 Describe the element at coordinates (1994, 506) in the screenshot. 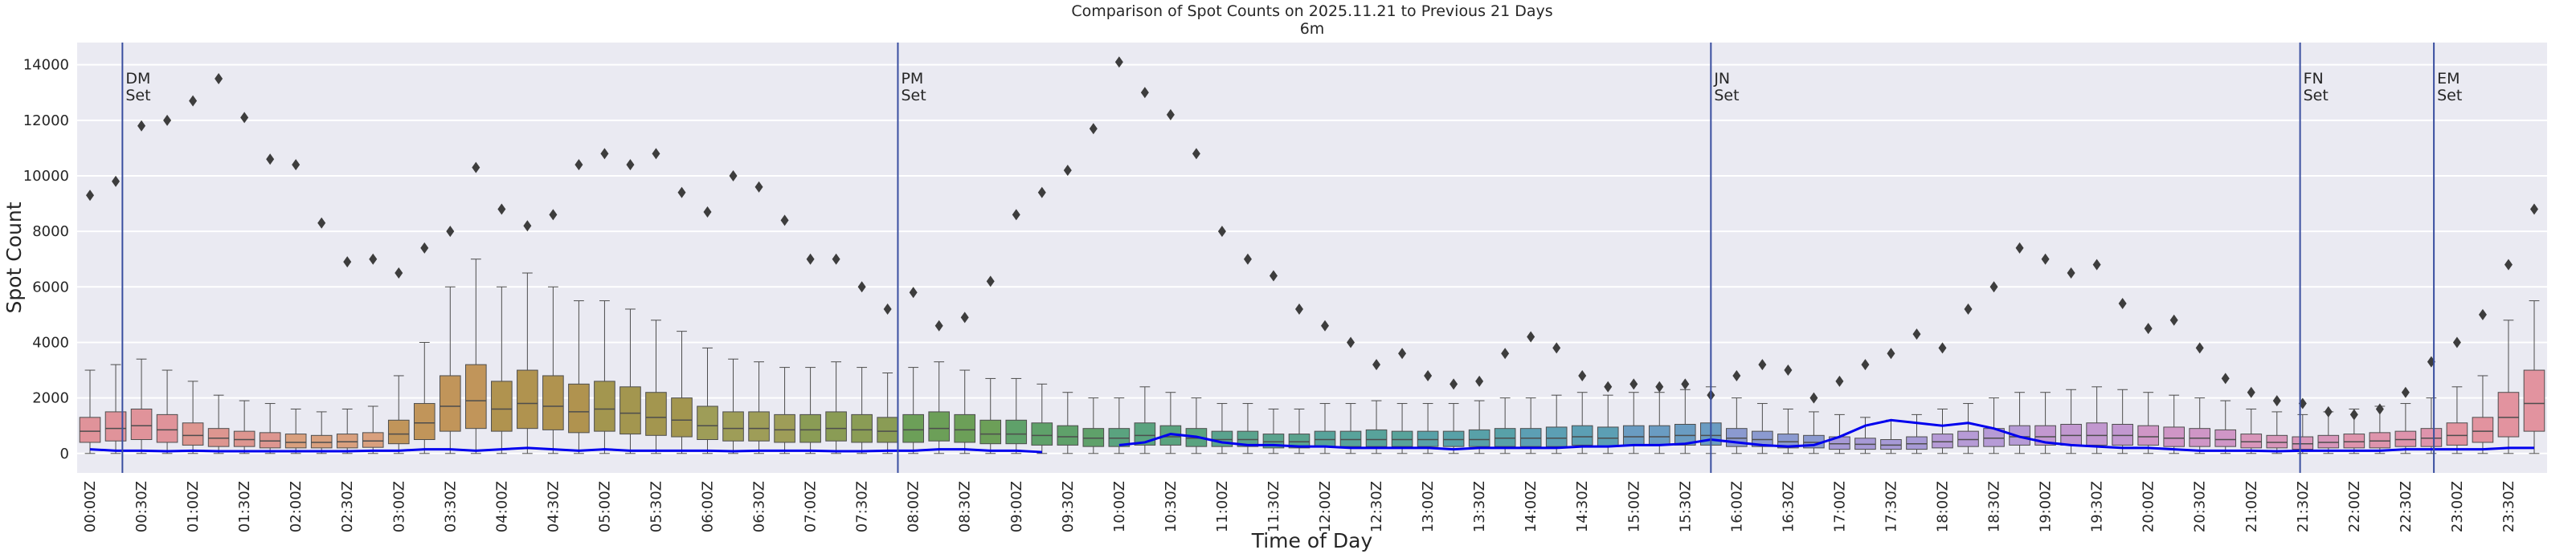

I see `x-tick-label: 18:30Z` at that location.